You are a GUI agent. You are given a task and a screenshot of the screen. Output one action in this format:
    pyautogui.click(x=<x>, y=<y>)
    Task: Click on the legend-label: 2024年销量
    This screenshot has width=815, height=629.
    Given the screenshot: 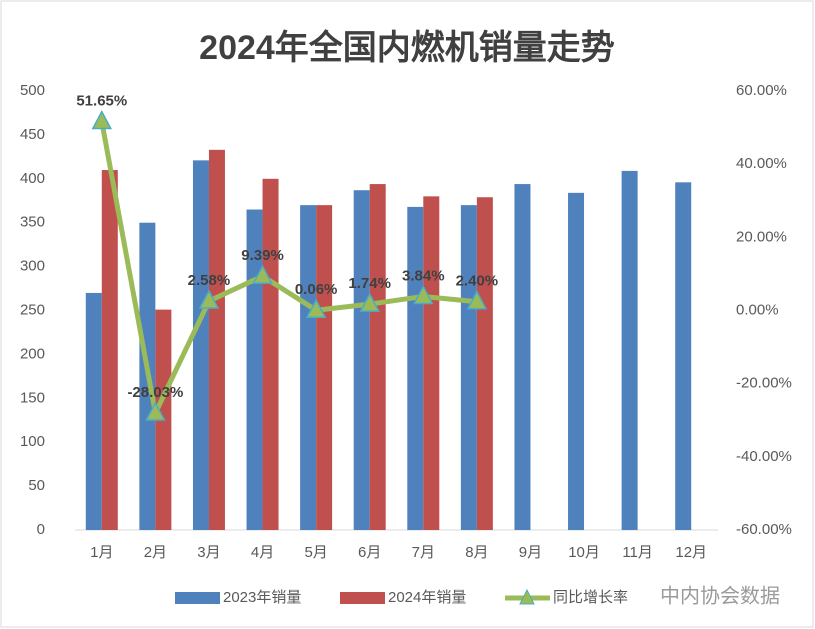 What is the action you would take?
    pyautogui.click(x=427, y=597)
    